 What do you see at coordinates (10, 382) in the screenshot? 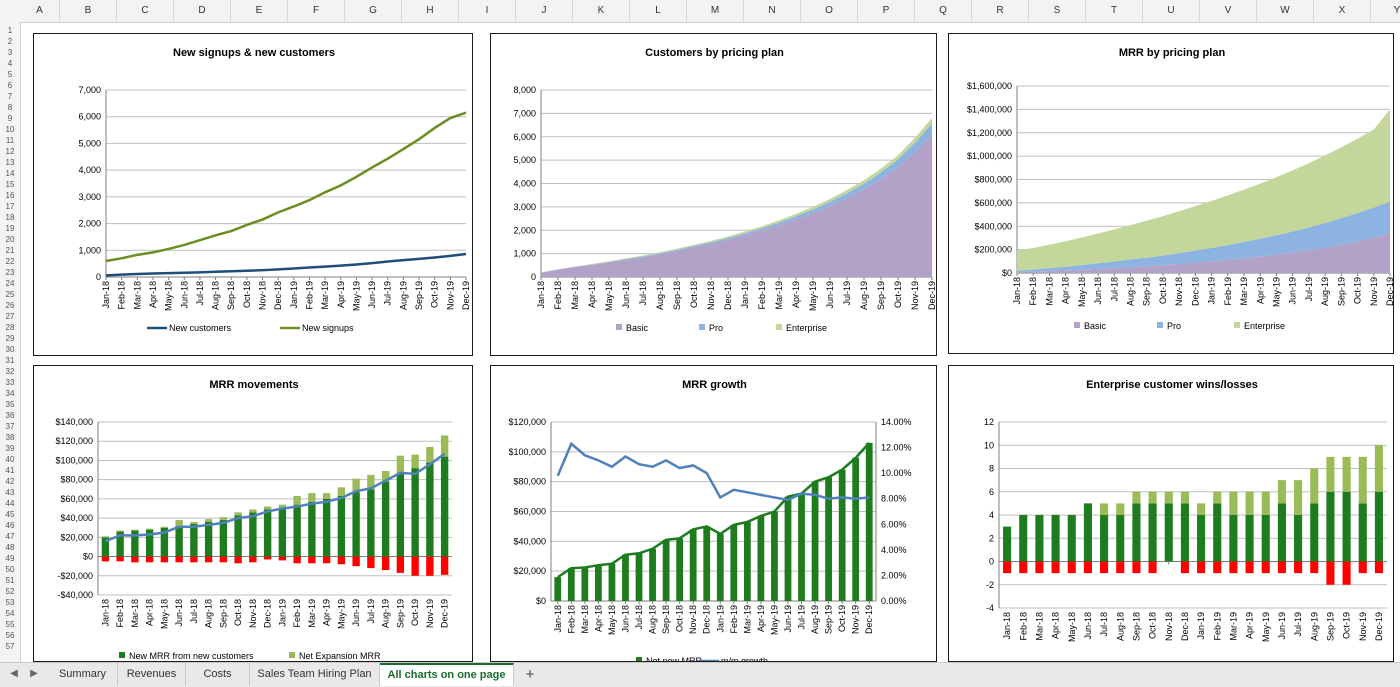
I see `row-header-33: 33` at bounding box center [10, 382].